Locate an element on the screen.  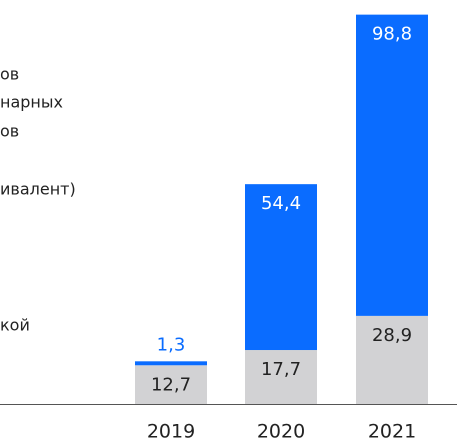
x-tick-label: 2021 is located at coordinates (392, 432).